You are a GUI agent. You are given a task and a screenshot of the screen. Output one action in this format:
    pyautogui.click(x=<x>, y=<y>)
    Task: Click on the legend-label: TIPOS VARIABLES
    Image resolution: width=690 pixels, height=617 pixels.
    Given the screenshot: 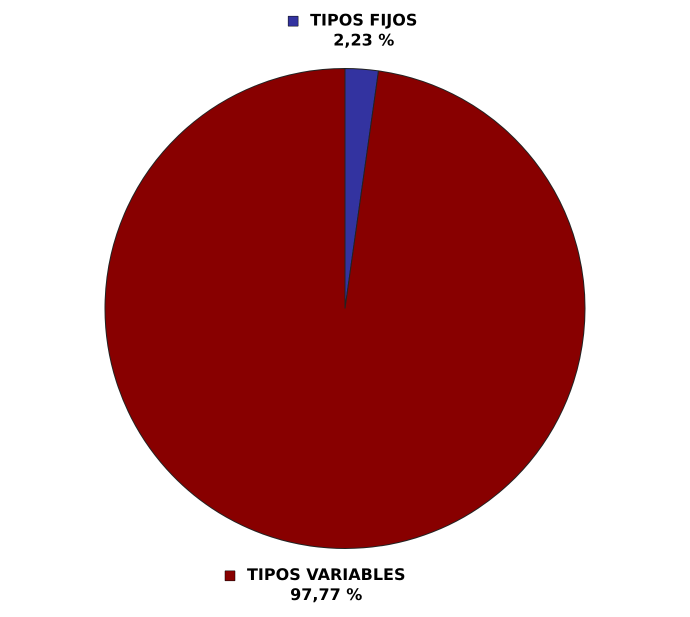 What is the action you would take?
    pyautogui.click(x=326, y=574)
    